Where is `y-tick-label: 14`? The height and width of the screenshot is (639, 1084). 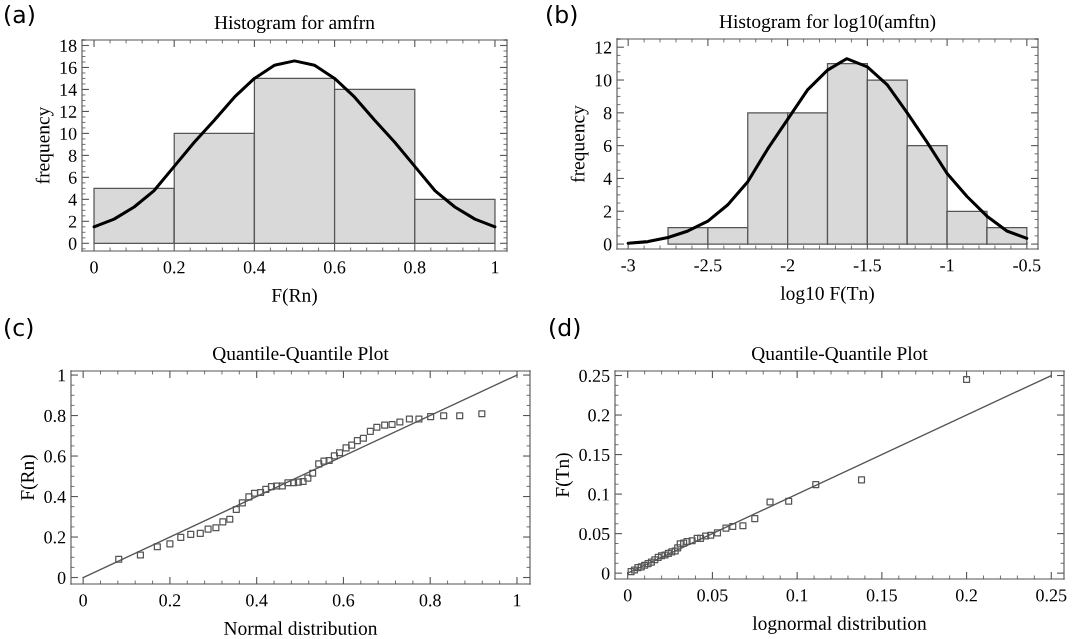 y-tick-label: 14 is located at coordinates (68, 89).